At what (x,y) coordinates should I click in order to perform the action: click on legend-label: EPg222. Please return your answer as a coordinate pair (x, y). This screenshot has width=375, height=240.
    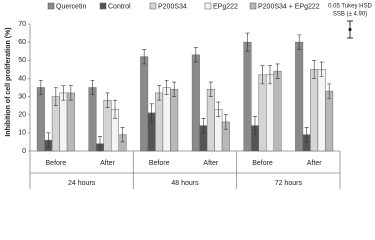
    Looking at the image, I should click on (225, 6).